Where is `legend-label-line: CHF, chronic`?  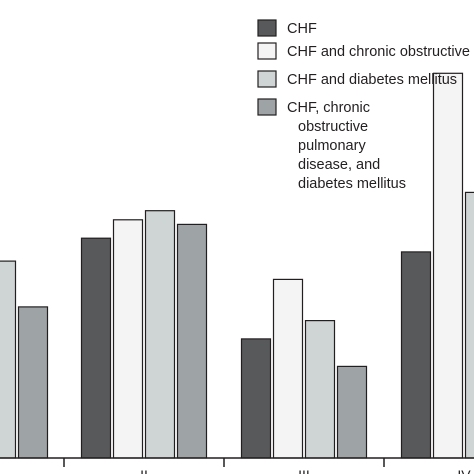
legend-label-line: CHF, chronic is located at coordinates (328, 108).